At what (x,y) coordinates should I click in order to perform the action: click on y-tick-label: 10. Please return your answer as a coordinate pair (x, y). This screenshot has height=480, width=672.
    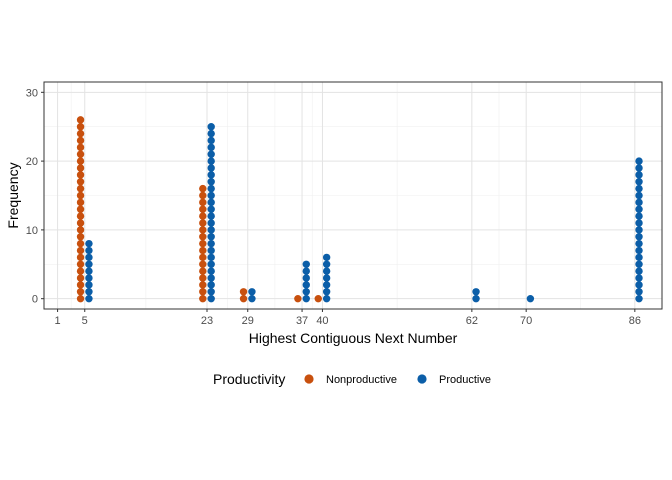
    Looking at the image, I should click on (32, 231).